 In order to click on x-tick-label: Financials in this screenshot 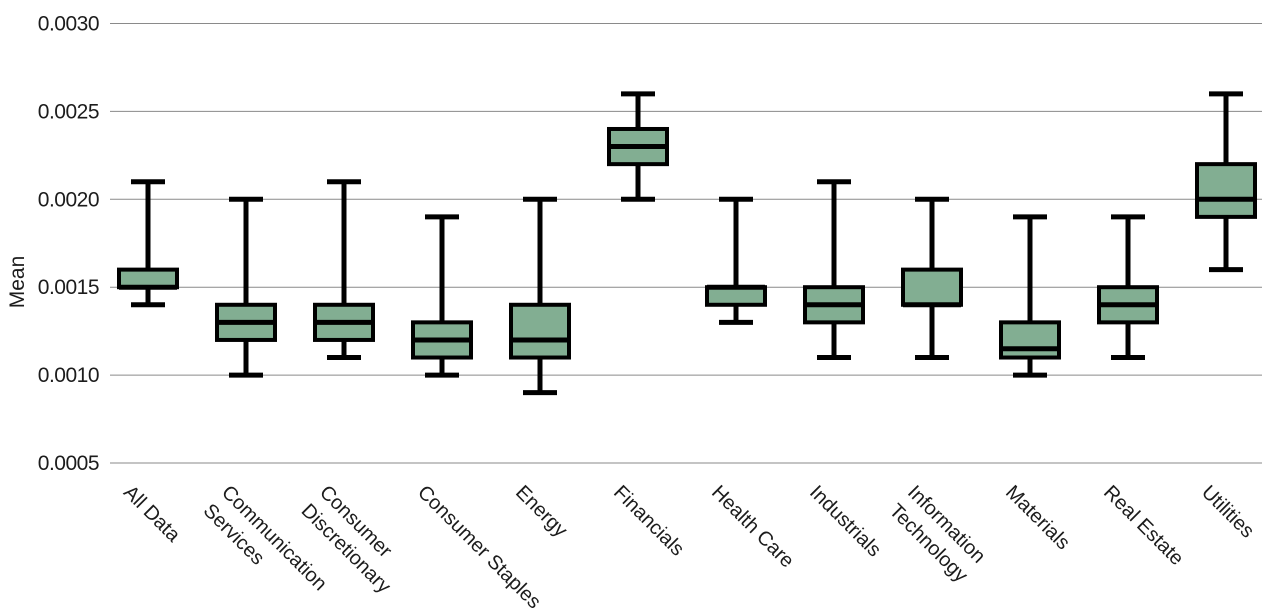, I will do `click(648, 520)`.